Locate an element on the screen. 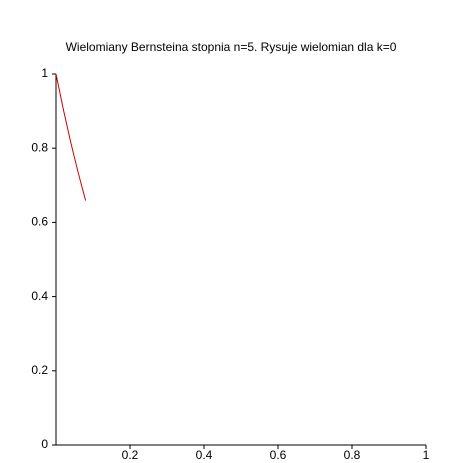  y-tick-label: 0 is located at coordinates (44, 444).